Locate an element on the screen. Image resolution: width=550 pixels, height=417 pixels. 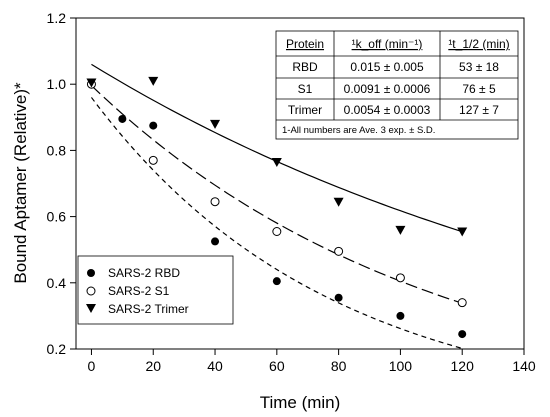
table-cell: 0.0091 ± 0.0006 is located at coordinates (387, 89).